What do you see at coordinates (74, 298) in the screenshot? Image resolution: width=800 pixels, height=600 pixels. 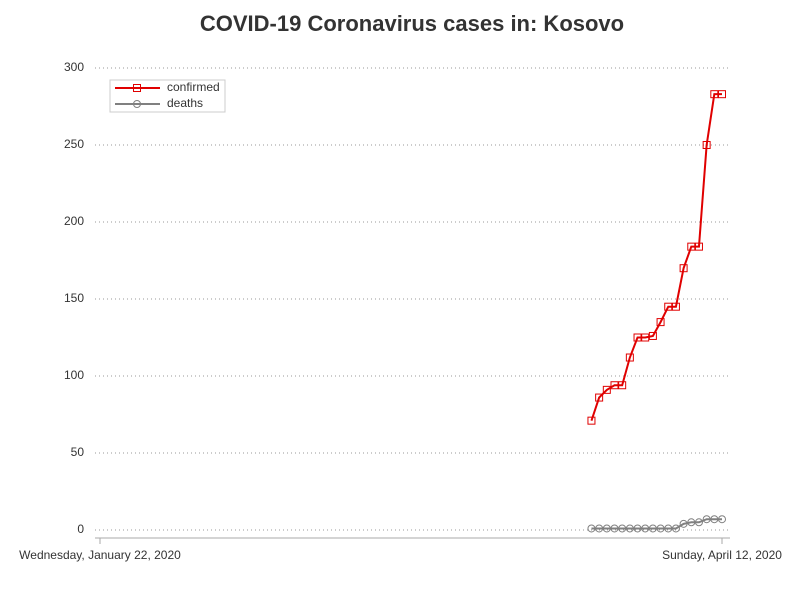 I see `y-tick-label: 150` at bounding box center [74, 298].